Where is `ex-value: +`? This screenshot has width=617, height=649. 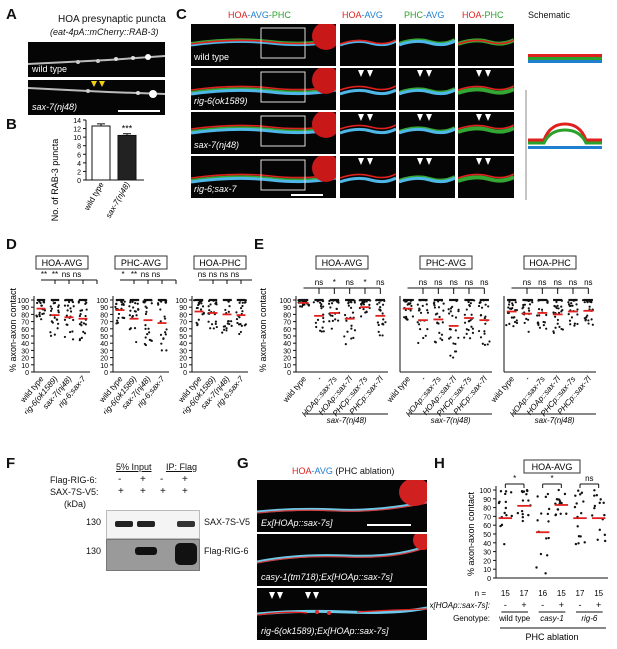
ex-value: + is located at coordinates (561, 605).